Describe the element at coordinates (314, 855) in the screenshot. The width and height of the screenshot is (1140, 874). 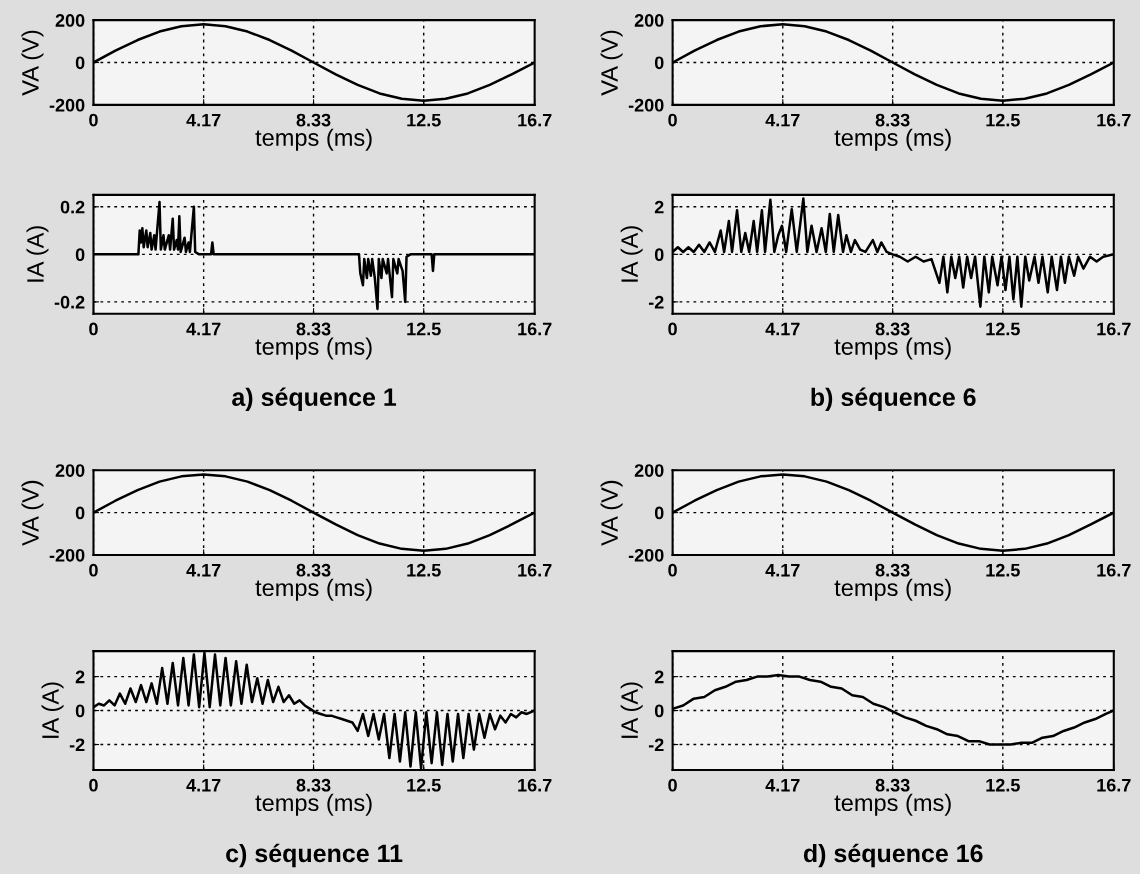
I see `text: c) séquence 11` at that location.